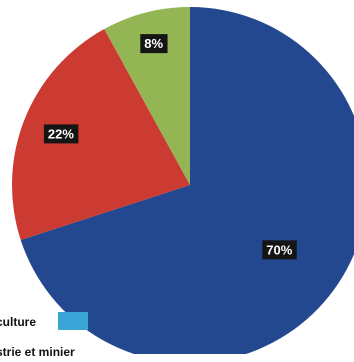 The width and height of the screenshot is (354, 362). Describe the element at coordinates (73, 321) in the screenshot. I see `legend-swatch` at that location.